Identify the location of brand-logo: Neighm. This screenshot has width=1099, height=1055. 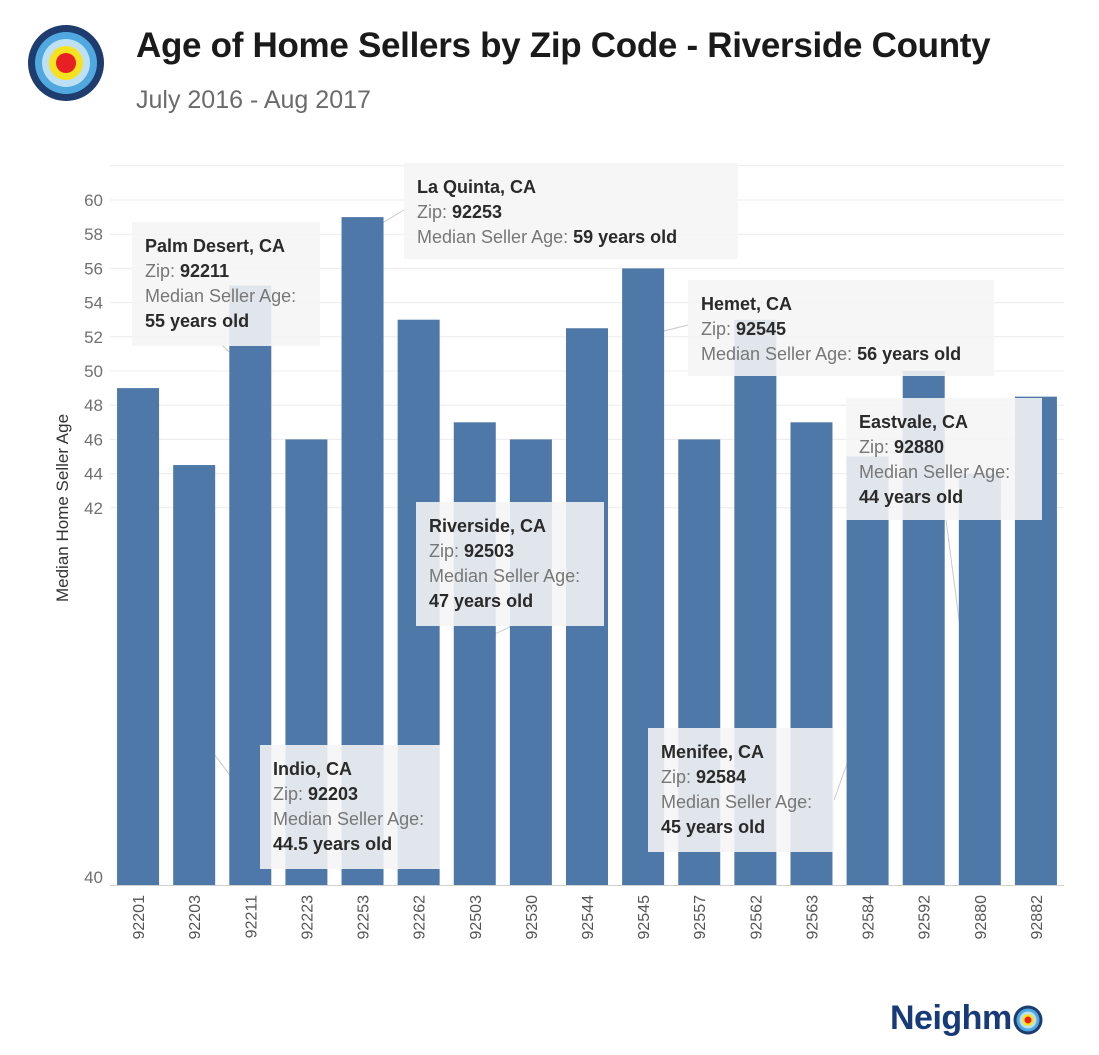
(966, 1018).